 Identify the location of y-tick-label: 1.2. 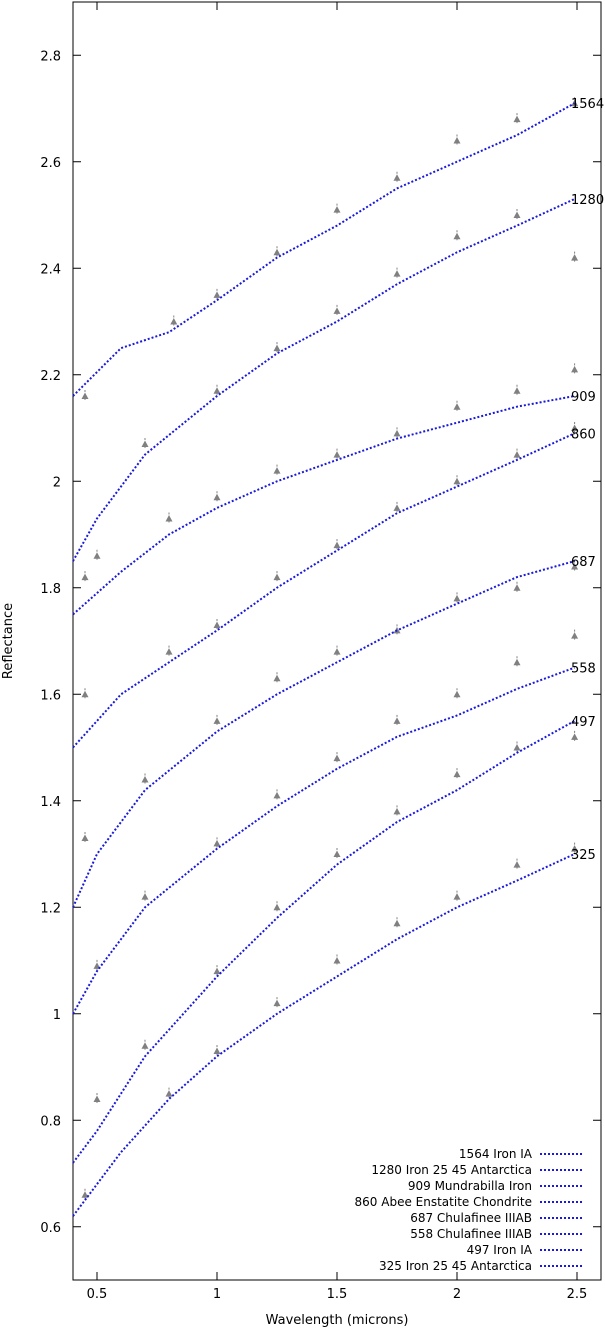
(50, 908).